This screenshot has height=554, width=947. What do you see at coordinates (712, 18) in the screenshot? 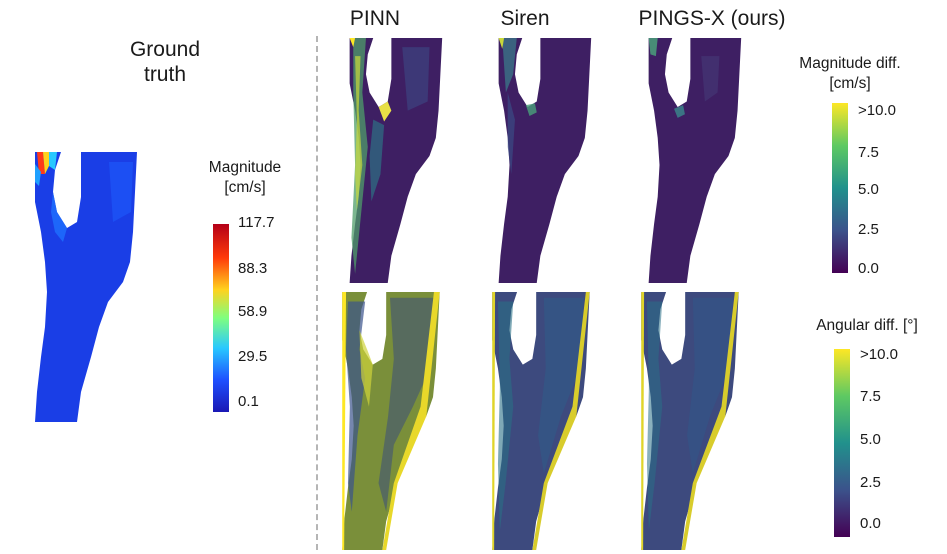
I see `column-title-pings-x: PINGS-X (ours)` at bounding box center [712, 18].